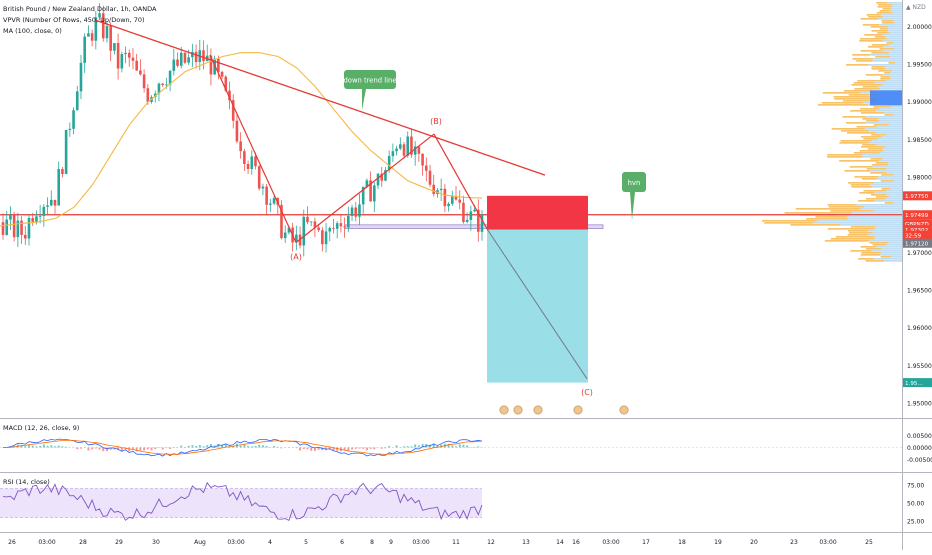 Image resolution: width=932 pixels, height=555 pixels. What do you see at coordinates (576, 542) in the screenshot?
I see `time-axis-label: 16` at bounding box center [576, 542].